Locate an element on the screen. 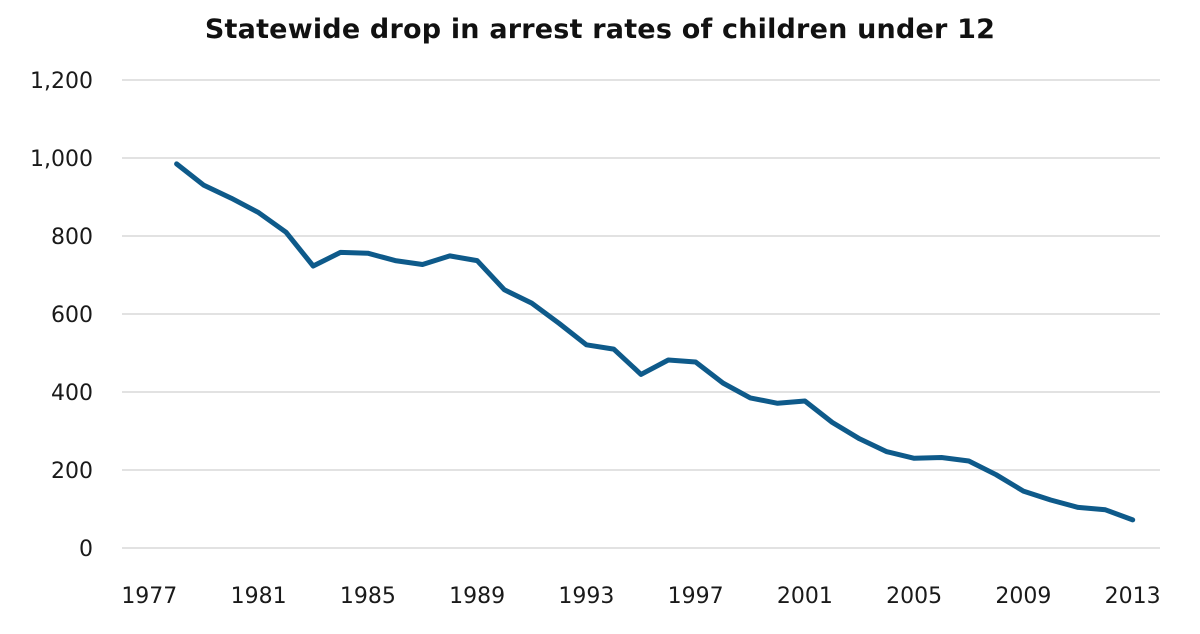 The width and height of the screenshot is (1200, 634). x-tick-label: 1993 is located at coordinates (586, 596).